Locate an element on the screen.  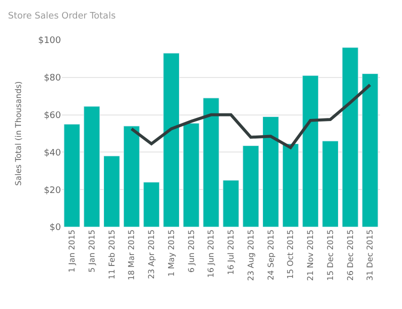
x-tick-label: 26 Dec 2015 is located at coordinates (350, 255).